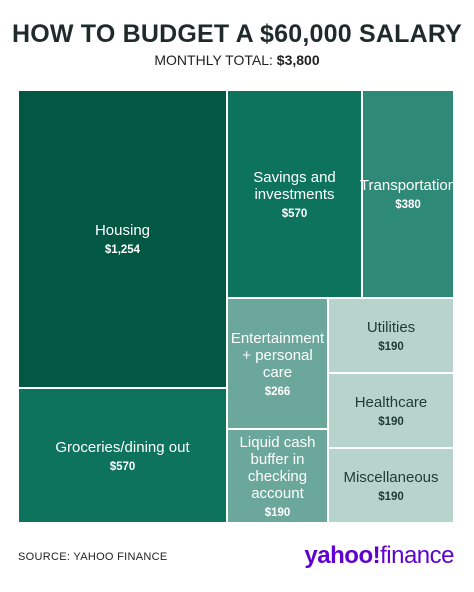 The width and height of the screenshot is (474, 592). I want to click on chart-subtitle: MONTHLY TOTAL: $3,800, so click(237, 60).